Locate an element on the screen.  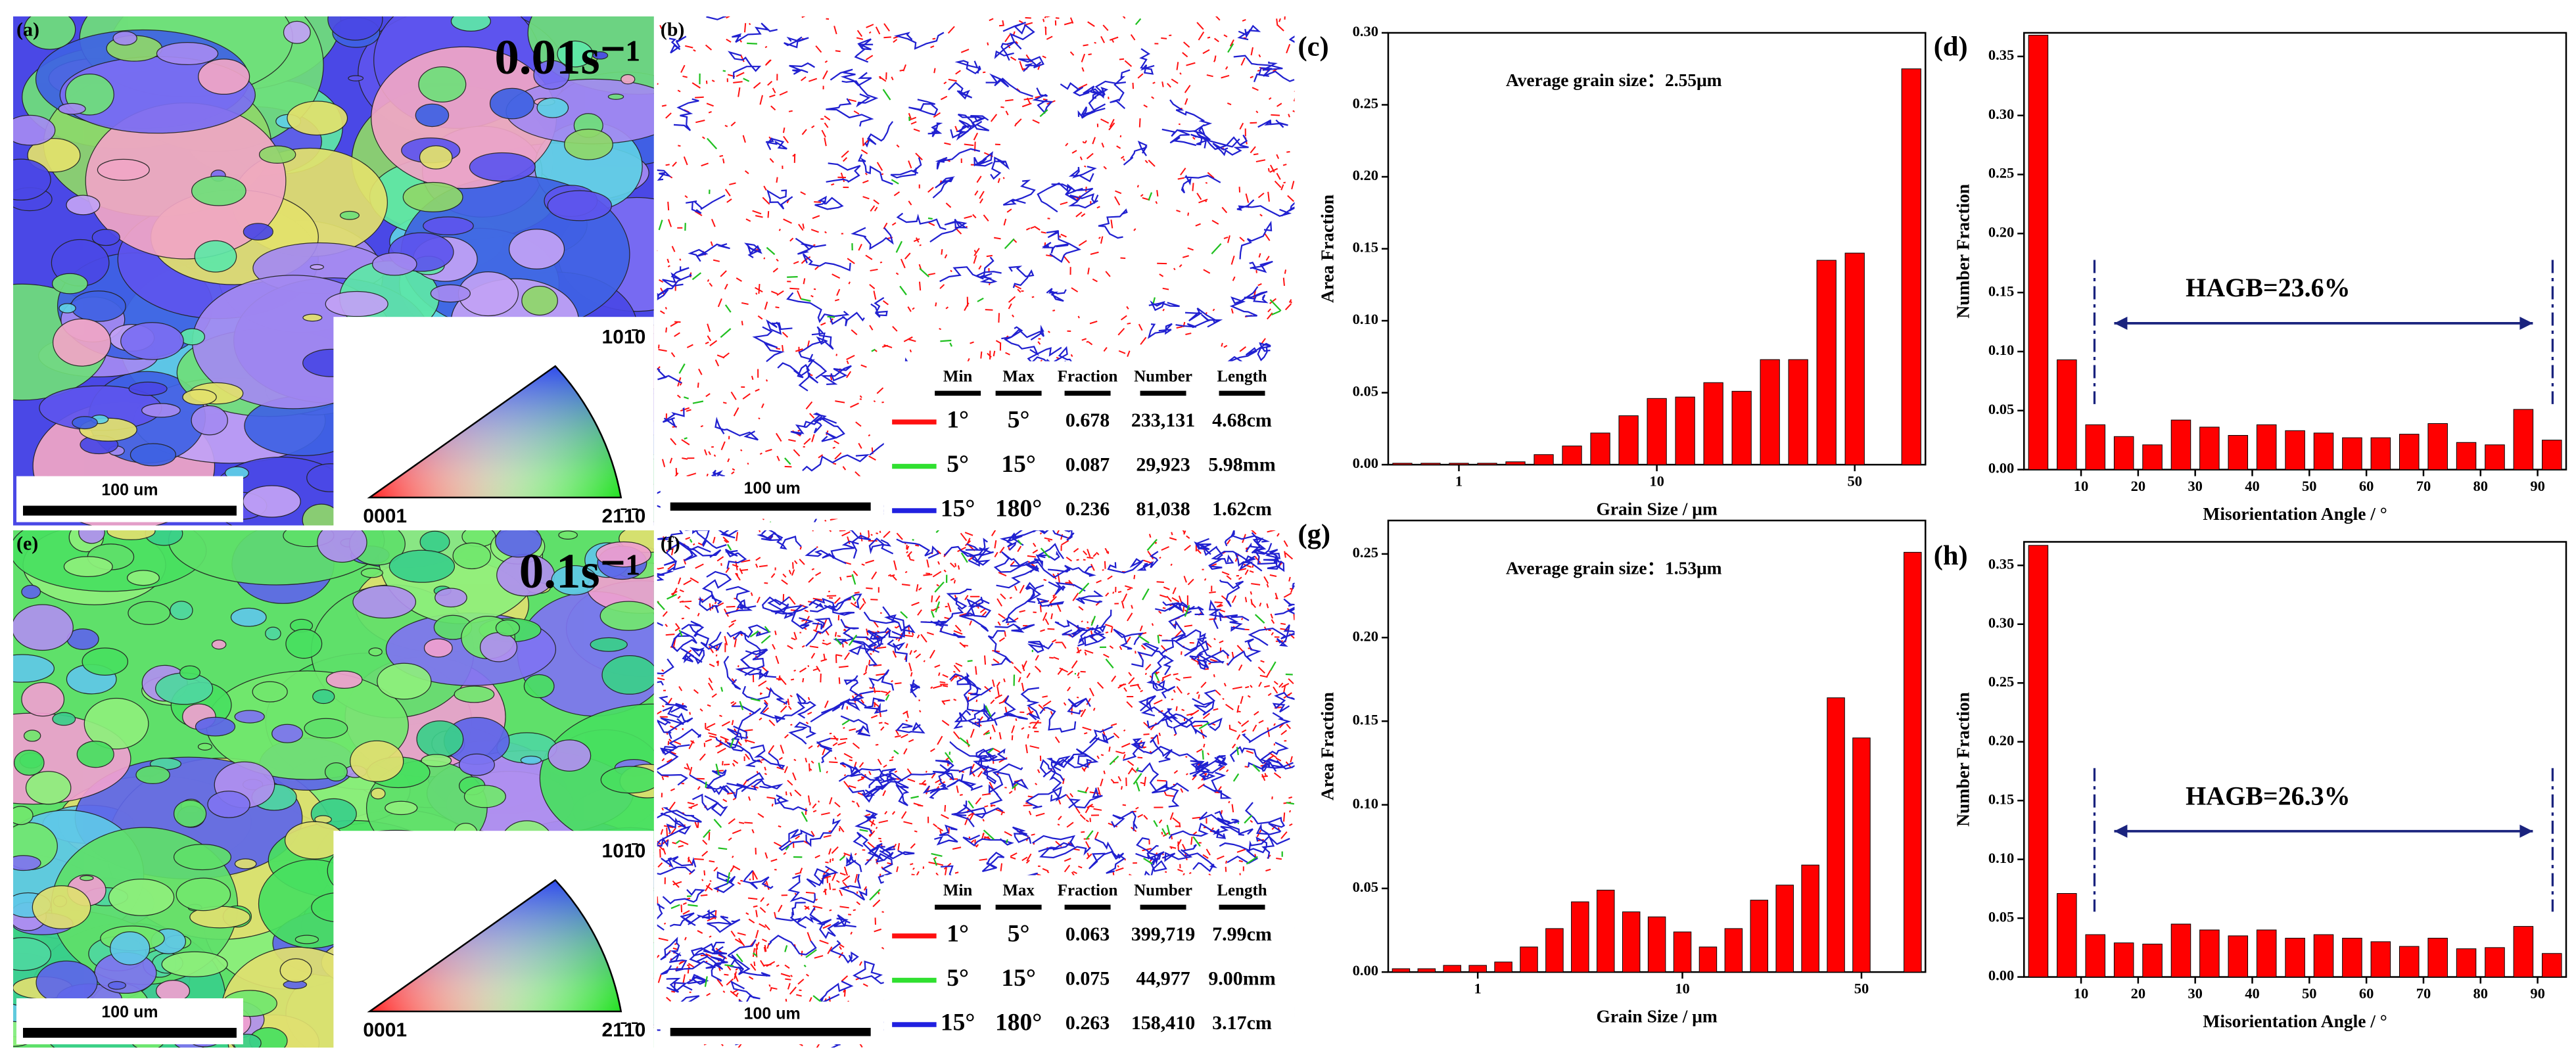
panel-label: (b) is located at coordinates (673, 29).